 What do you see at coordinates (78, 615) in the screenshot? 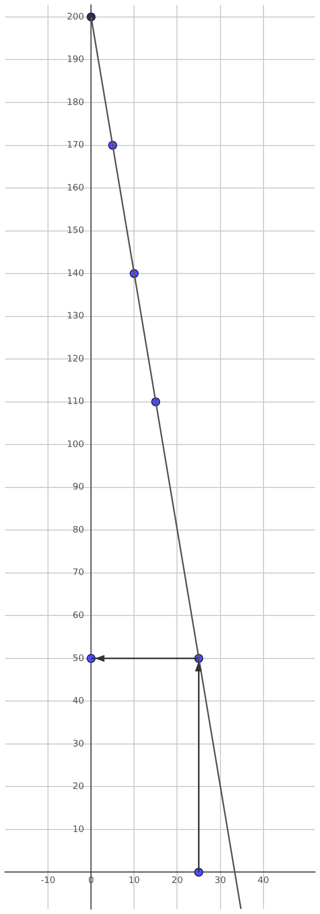
I see `y-tick-label: 60` at bounding box center [78, 615].